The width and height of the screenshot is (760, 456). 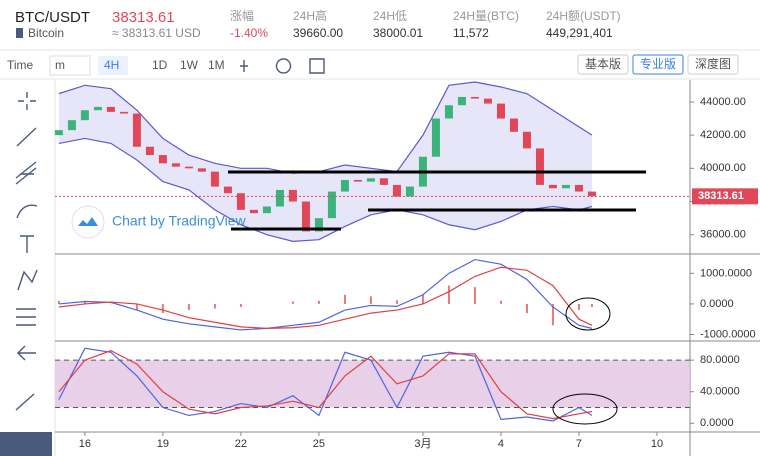 What do you see at coordinates (156, 33) in the screenshot?
I see `usd-price: ≈ 38313.61 USD` at bounding box center [156, 33].